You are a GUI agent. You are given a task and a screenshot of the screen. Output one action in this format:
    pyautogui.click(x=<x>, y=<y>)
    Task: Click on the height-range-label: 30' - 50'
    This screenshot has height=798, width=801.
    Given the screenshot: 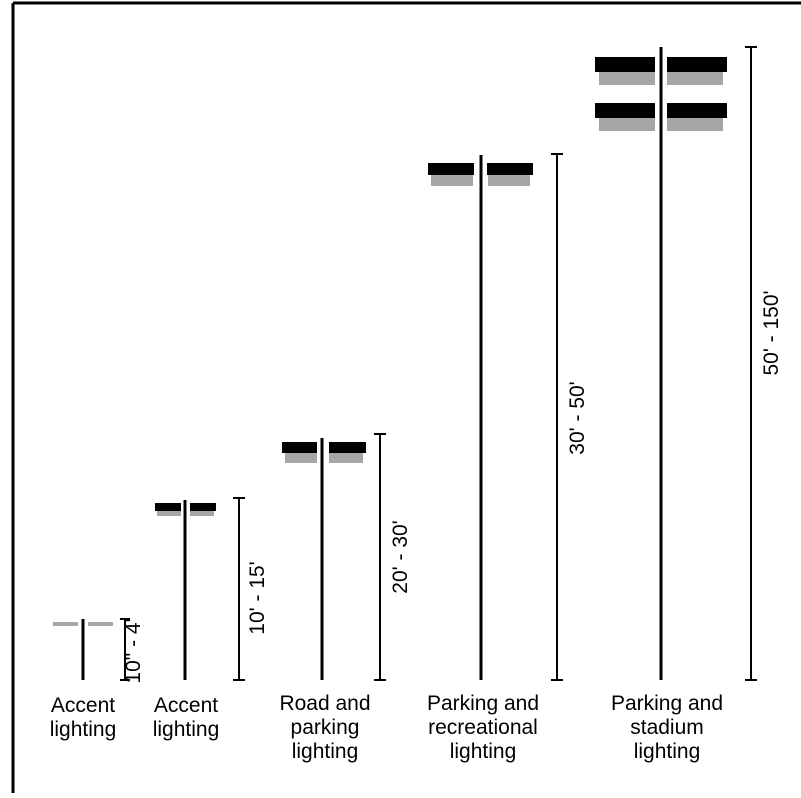 What is the action you would take?
    pyautogui.click(x=577, y=417)
    